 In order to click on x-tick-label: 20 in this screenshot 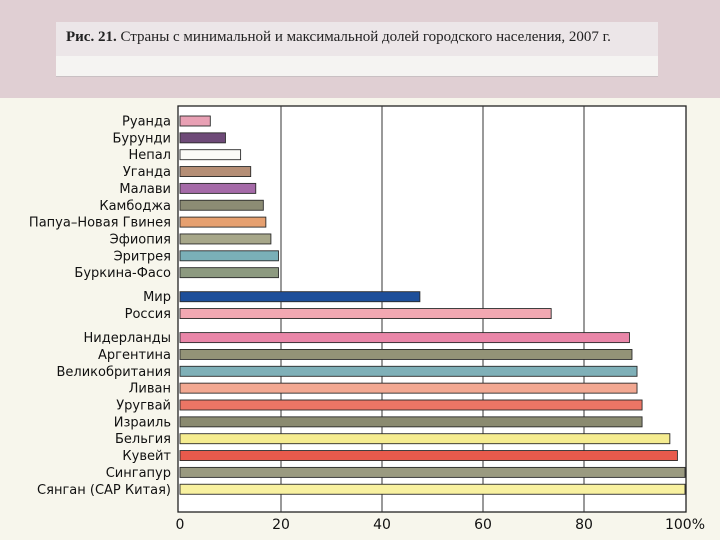, I will do `click(281, 525)`.